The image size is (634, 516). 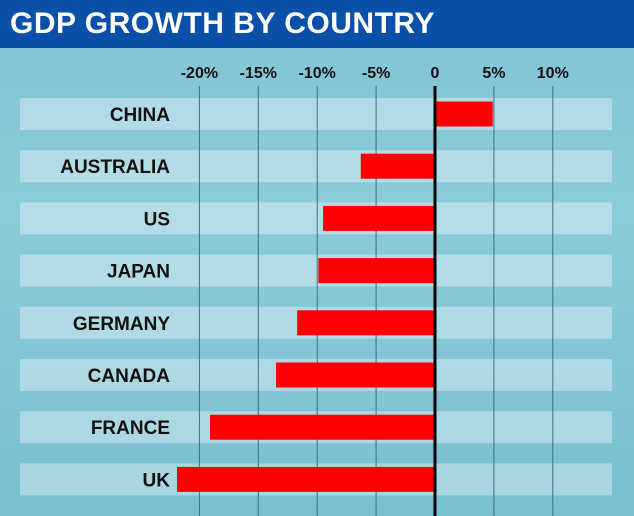 I want to click on category-label: JAPAN, so click(x=138, y=272).